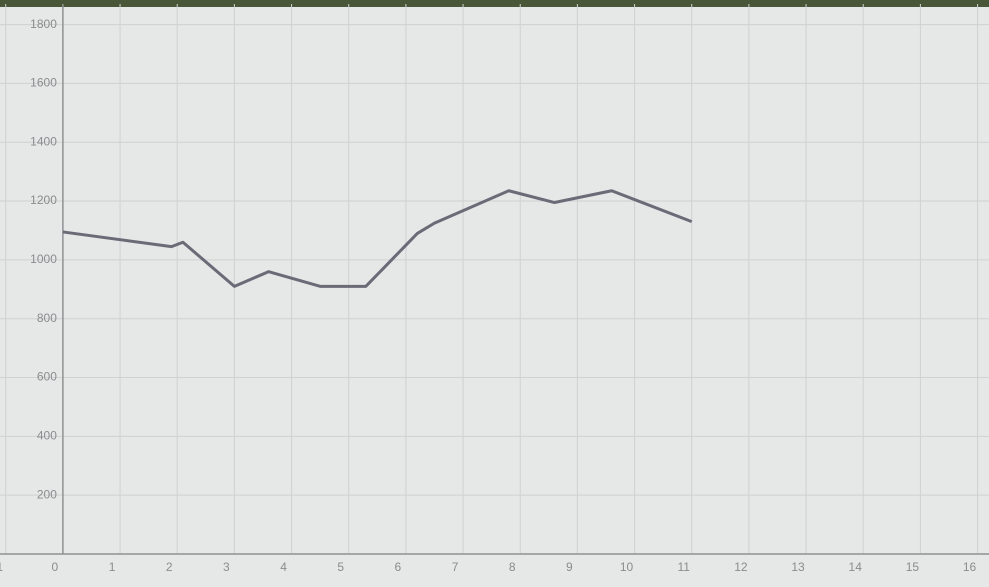 This screenshot has width=989, height=587. Describe the element at coordinates (627, 567) in the screenshot. I see `x-tick-label: 10` at that location.